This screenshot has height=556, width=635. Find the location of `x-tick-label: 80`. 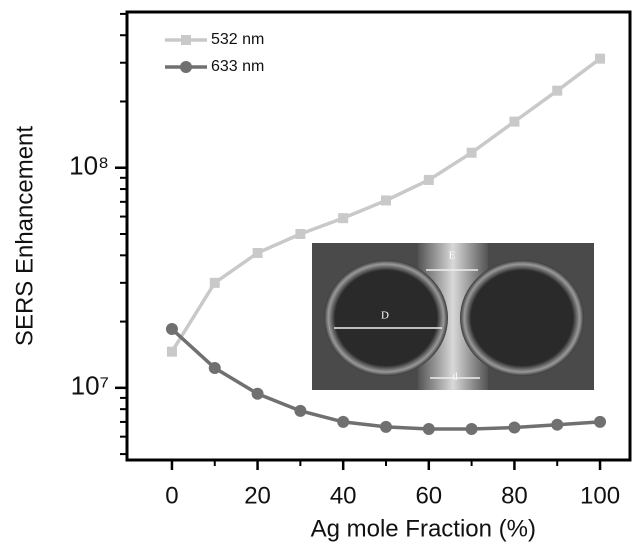

x-tick-label: 80 is located at coordinates (514, 495).